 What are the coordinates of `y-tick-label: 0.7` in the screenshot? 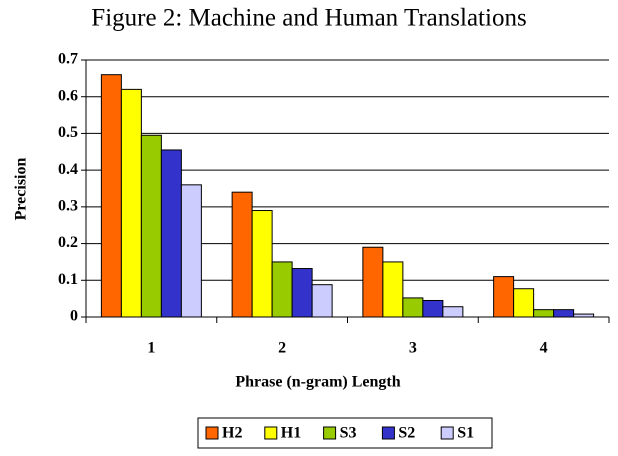 It's located at (68, 59).